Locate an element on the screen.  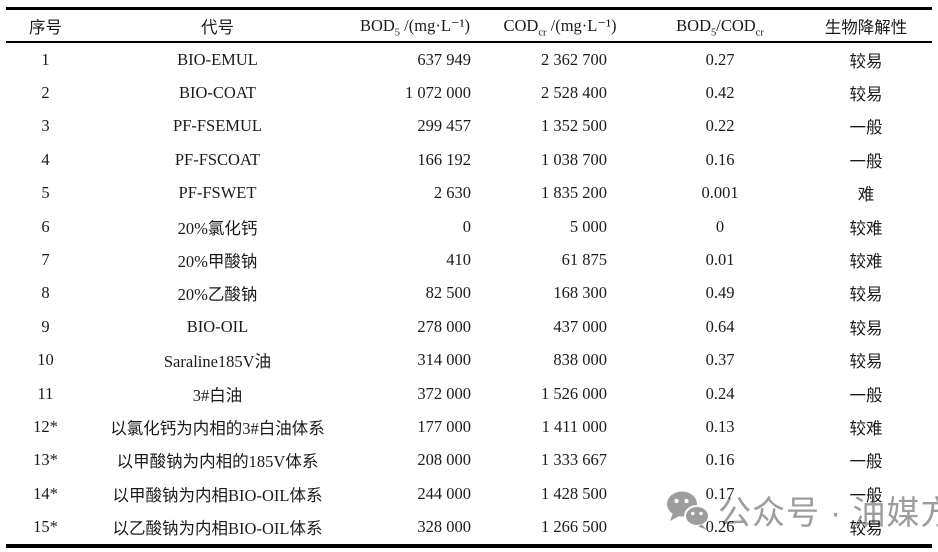
biodegradability-value: 难 is located at coordinates (866, 195).